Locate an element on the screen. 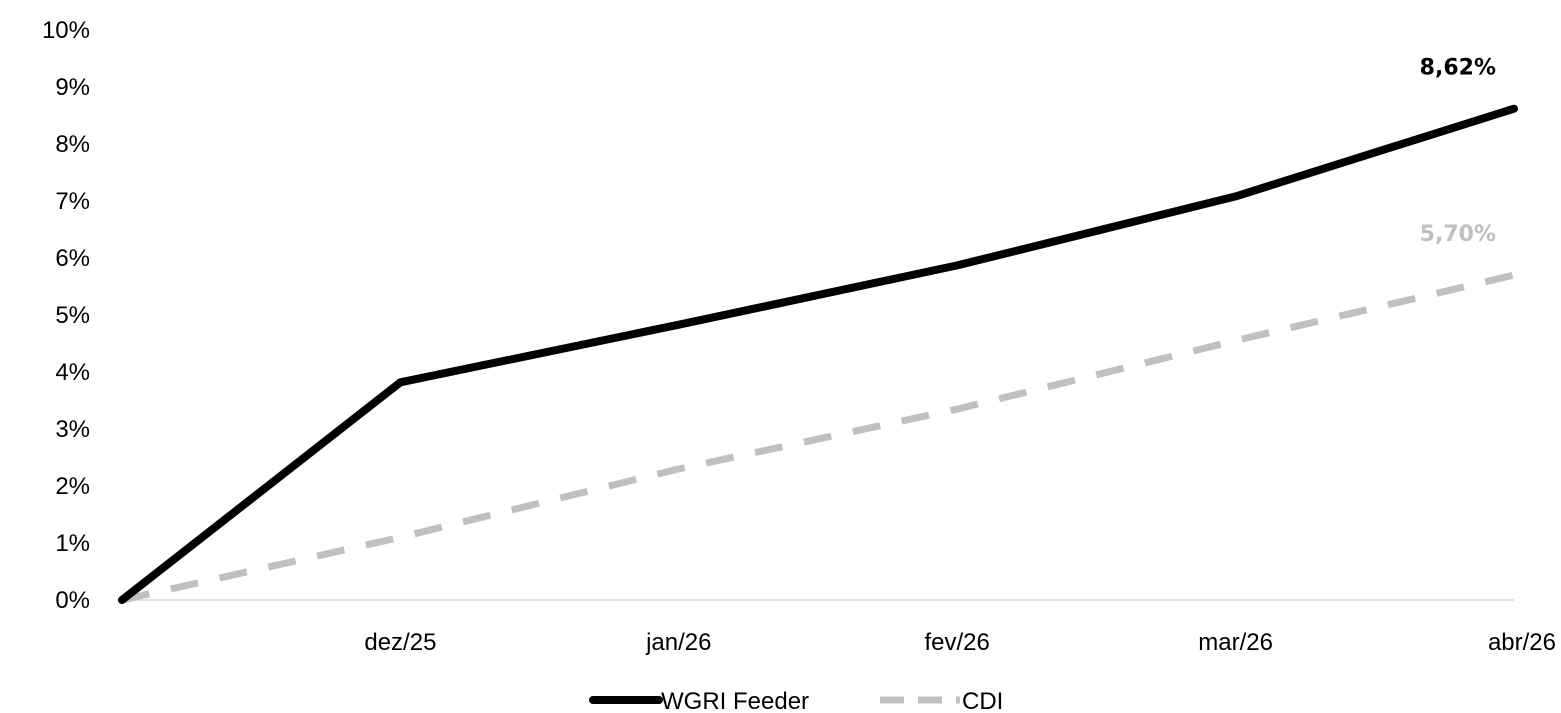 The width and height of the screenshot is (1561, 713). y-tick-label: 0% is located at coordinates (72, 600).